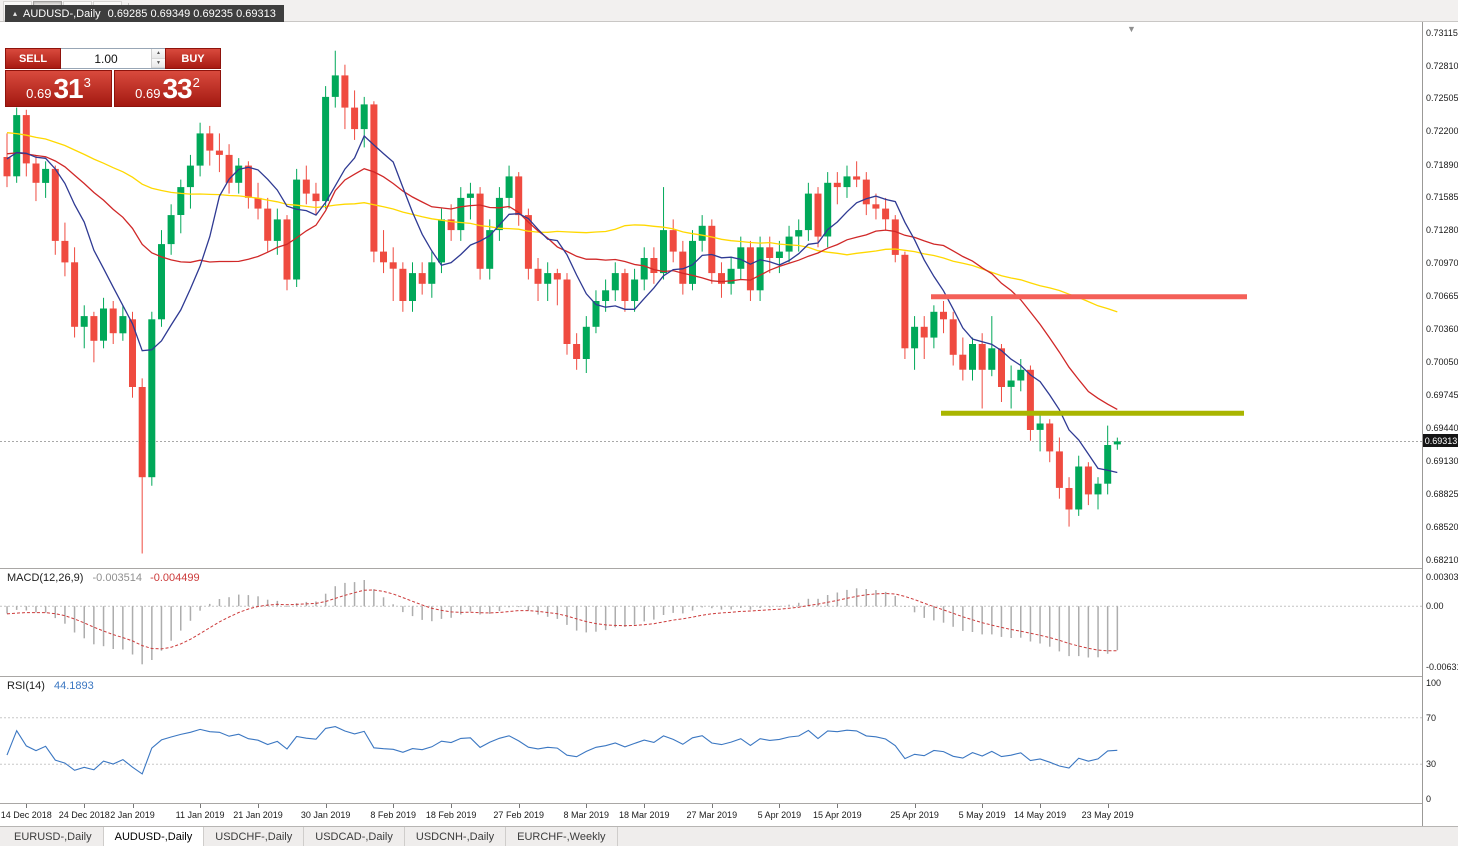  What do you see at coordinates (1442, 667) in the screenshot?
I see `macd-axis-label: -0.00631` at bounding box center [1442, 667].